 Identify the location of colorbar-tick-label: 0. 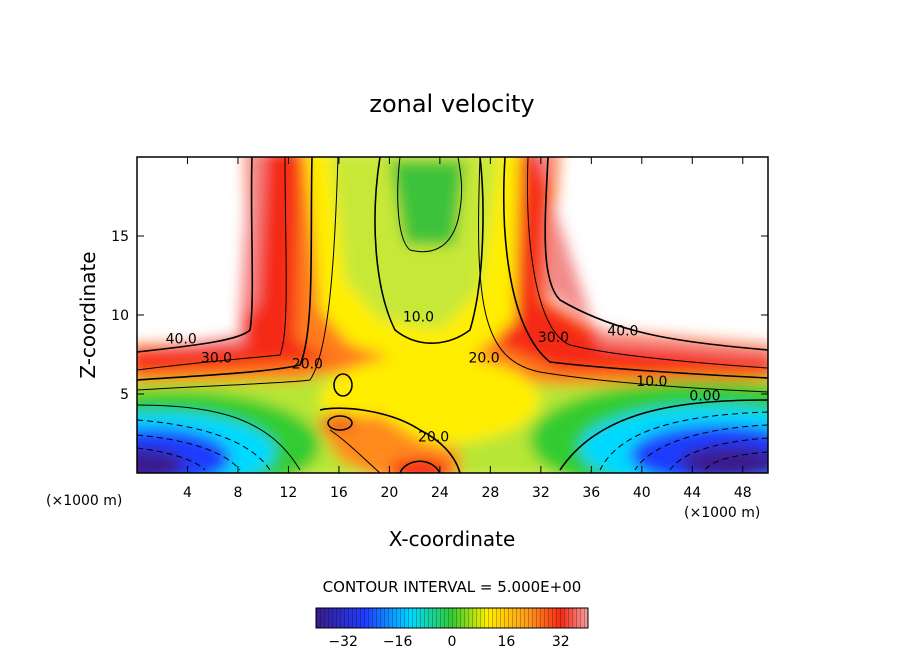
(452, 642).